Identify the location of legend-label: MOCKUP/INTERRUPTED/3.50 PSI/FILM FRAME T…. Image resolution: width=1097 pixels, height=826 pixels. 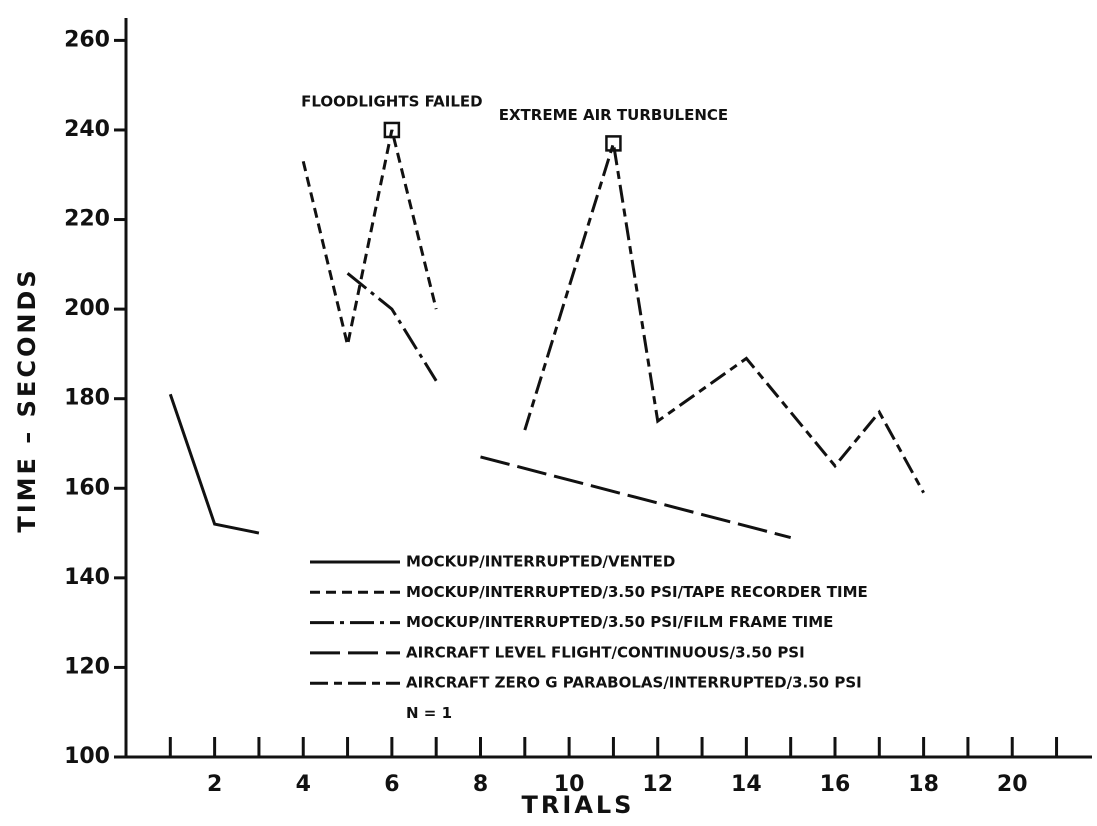
(619, 622).